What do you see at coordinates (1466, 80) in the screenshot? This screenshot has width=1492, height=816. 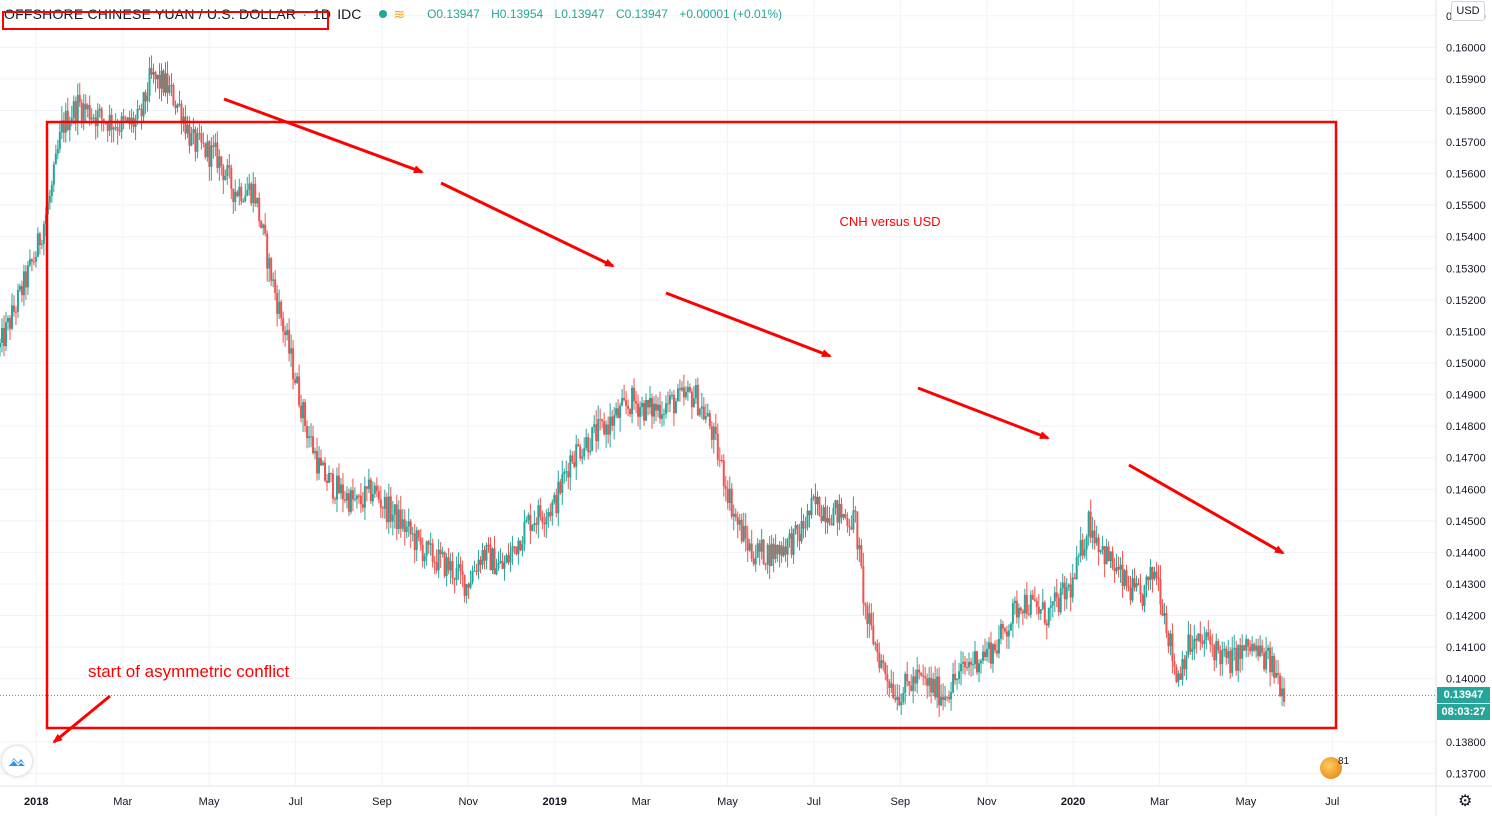 I see `y-tick-label: 0.15900` at bounding box center [1466, 80].